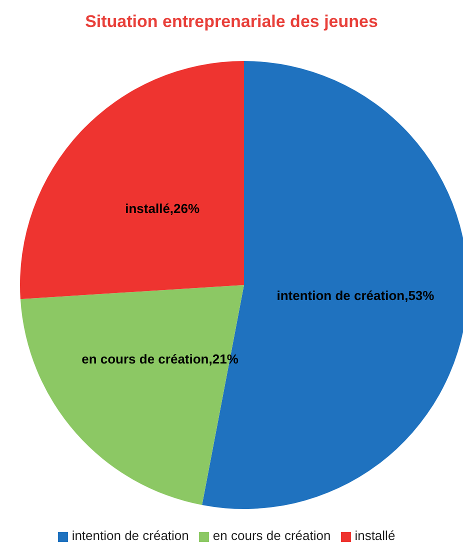 Image resolution: width=463 pixels, height=545 pixels. Describe the element at coordinates (130, 535) in the screenshot. I see `legend-label: intention de création` at that location.